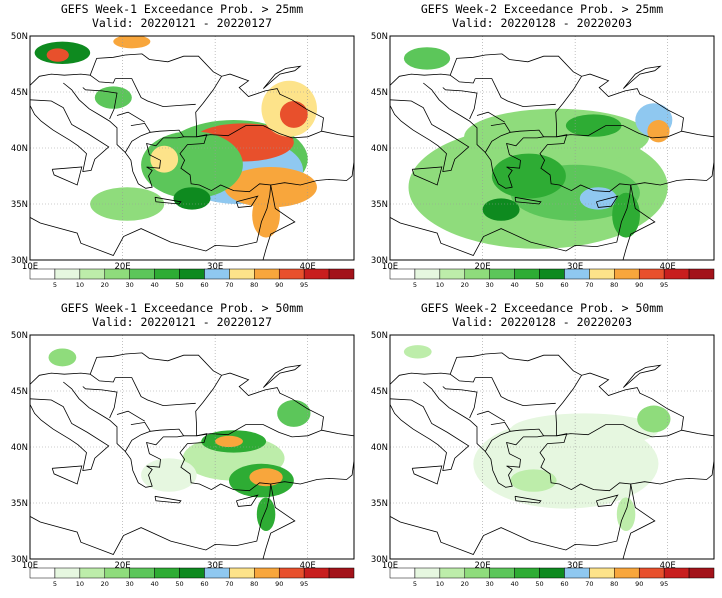 The width and height of the screenshot is (722, 598). Describe the element at coordinates (181, 23) in the screenshot. I see `panel-valid-dates: Valid: 20220121 - 20220127` at that location.